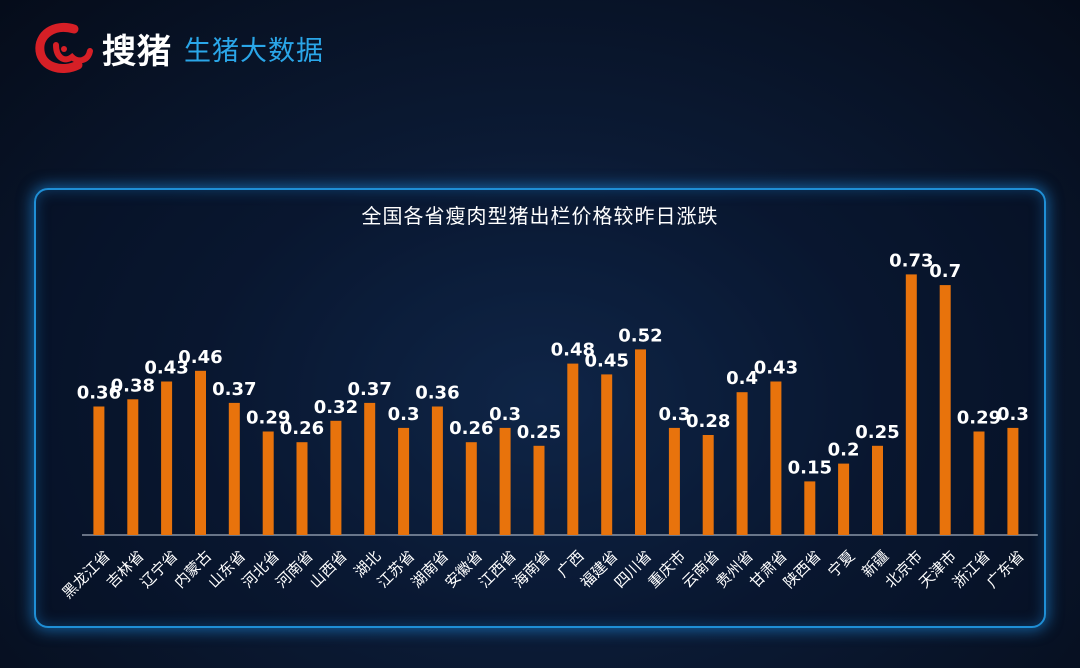 Image resolution: width=1080 pixels, height=668 pixels. What do you see at coordinates (430, 569) in the screenshot?
I see `category-tick-label: 湖南省` at bounding box center [430, 569].